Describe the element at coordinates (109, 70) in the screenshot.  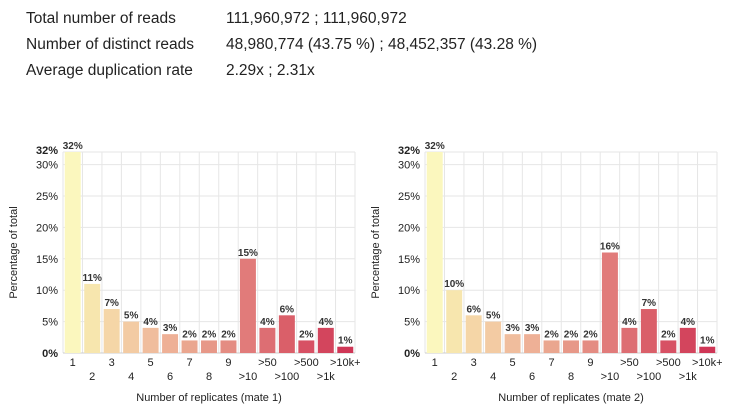
I see `stat-label: Average duplication rate` at that location.